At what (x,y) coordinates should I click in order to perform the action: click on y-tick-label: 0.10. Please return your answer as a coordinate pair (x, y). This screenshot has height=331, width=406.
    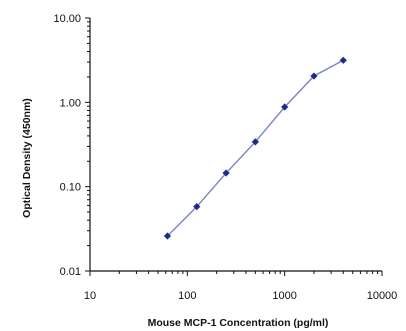
    Looking at the image, I should click on (70, 188).